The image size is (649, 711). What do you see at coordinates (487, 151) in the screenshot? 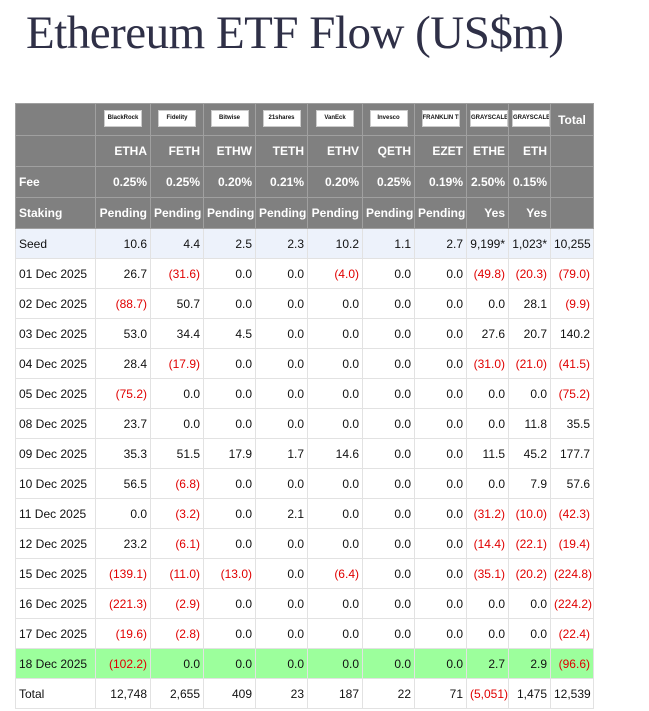
I see `ticker: ETHE` at bounding box center [487, 151].